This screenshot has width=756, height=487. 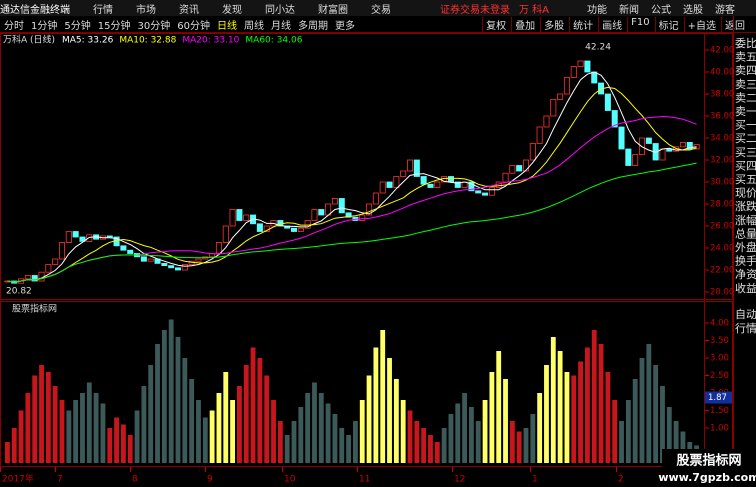 I want to click on toolbar-button: F10, so click(x=638, y=24).